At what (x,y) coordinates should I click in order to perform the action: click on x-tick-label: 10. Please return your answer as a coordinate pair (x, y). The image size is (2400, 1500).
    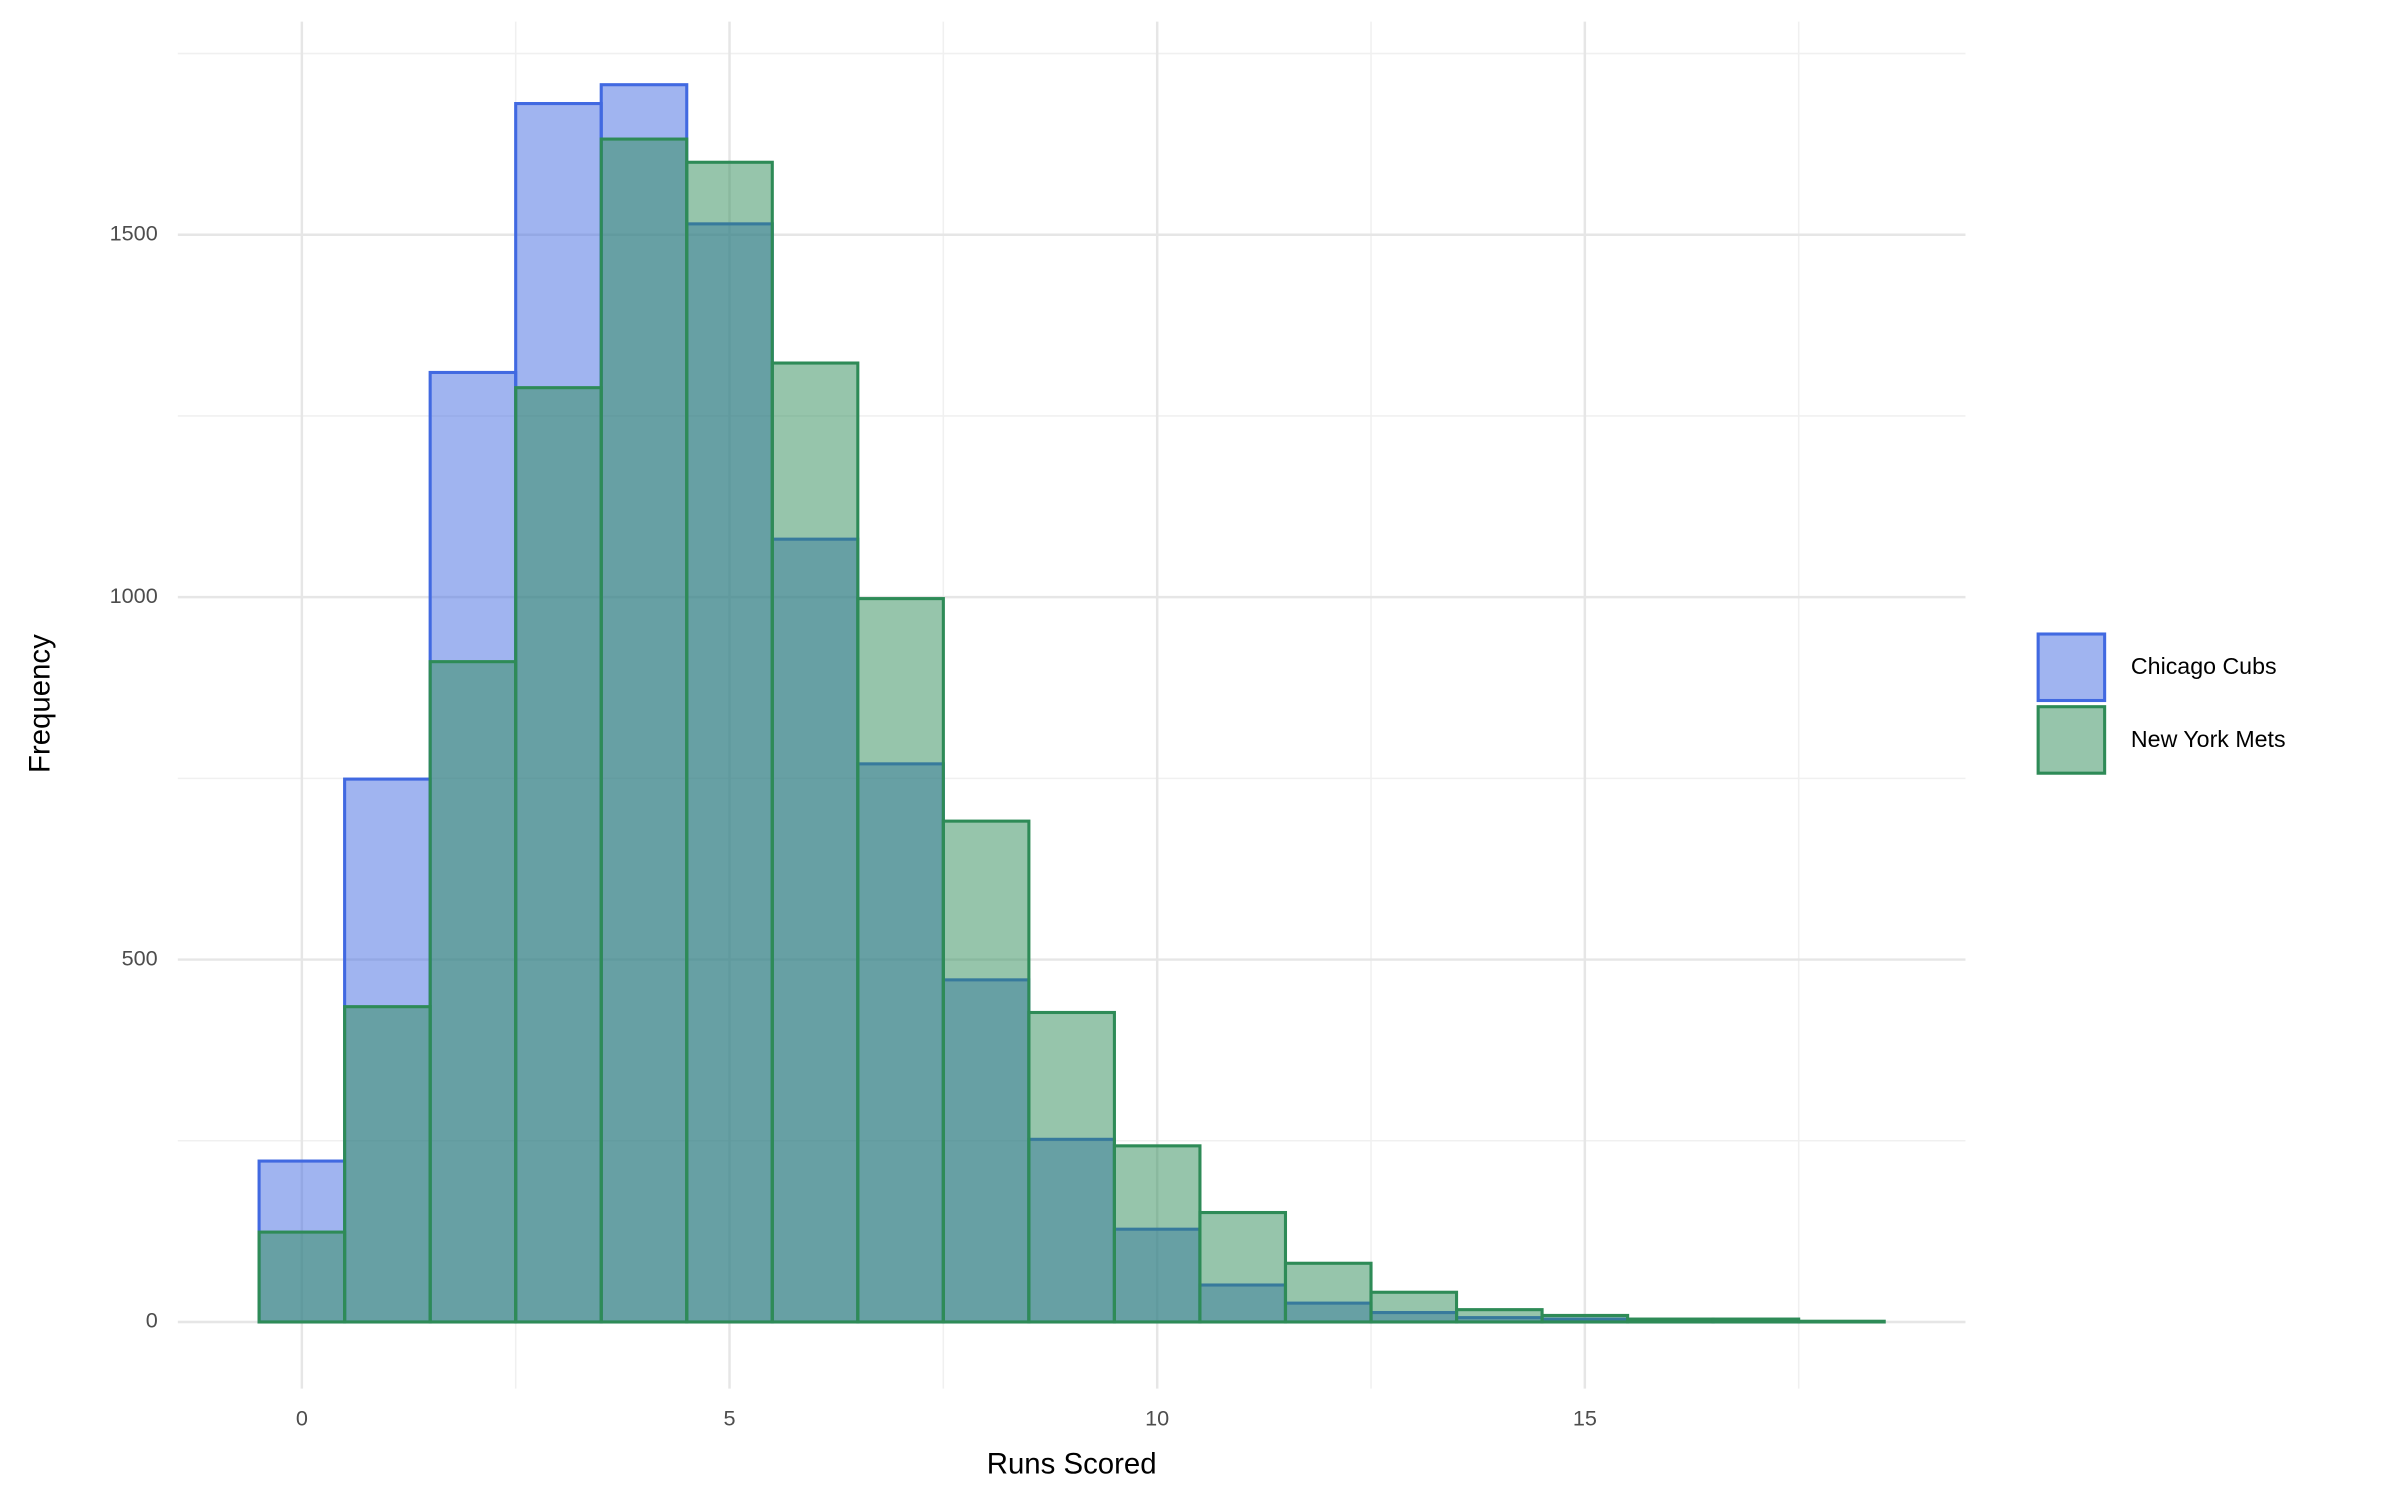
    Looking at the image, I should click on (1157, 1417).